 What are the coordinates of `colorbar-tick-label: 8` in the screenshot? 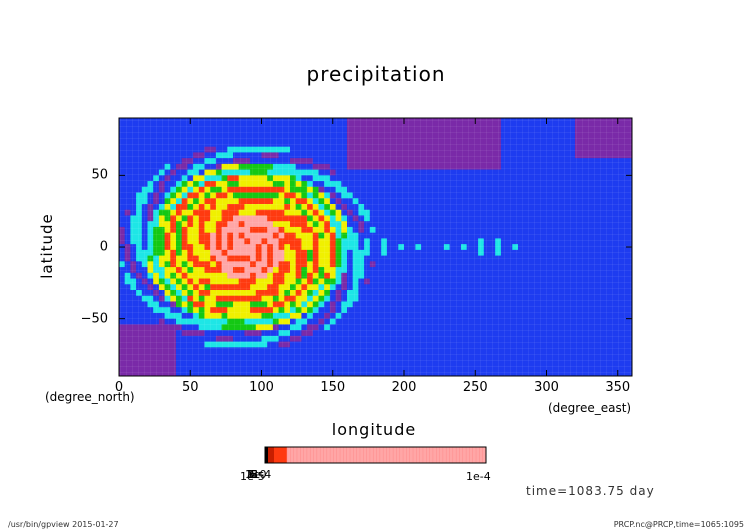 It's located at (254, 474).